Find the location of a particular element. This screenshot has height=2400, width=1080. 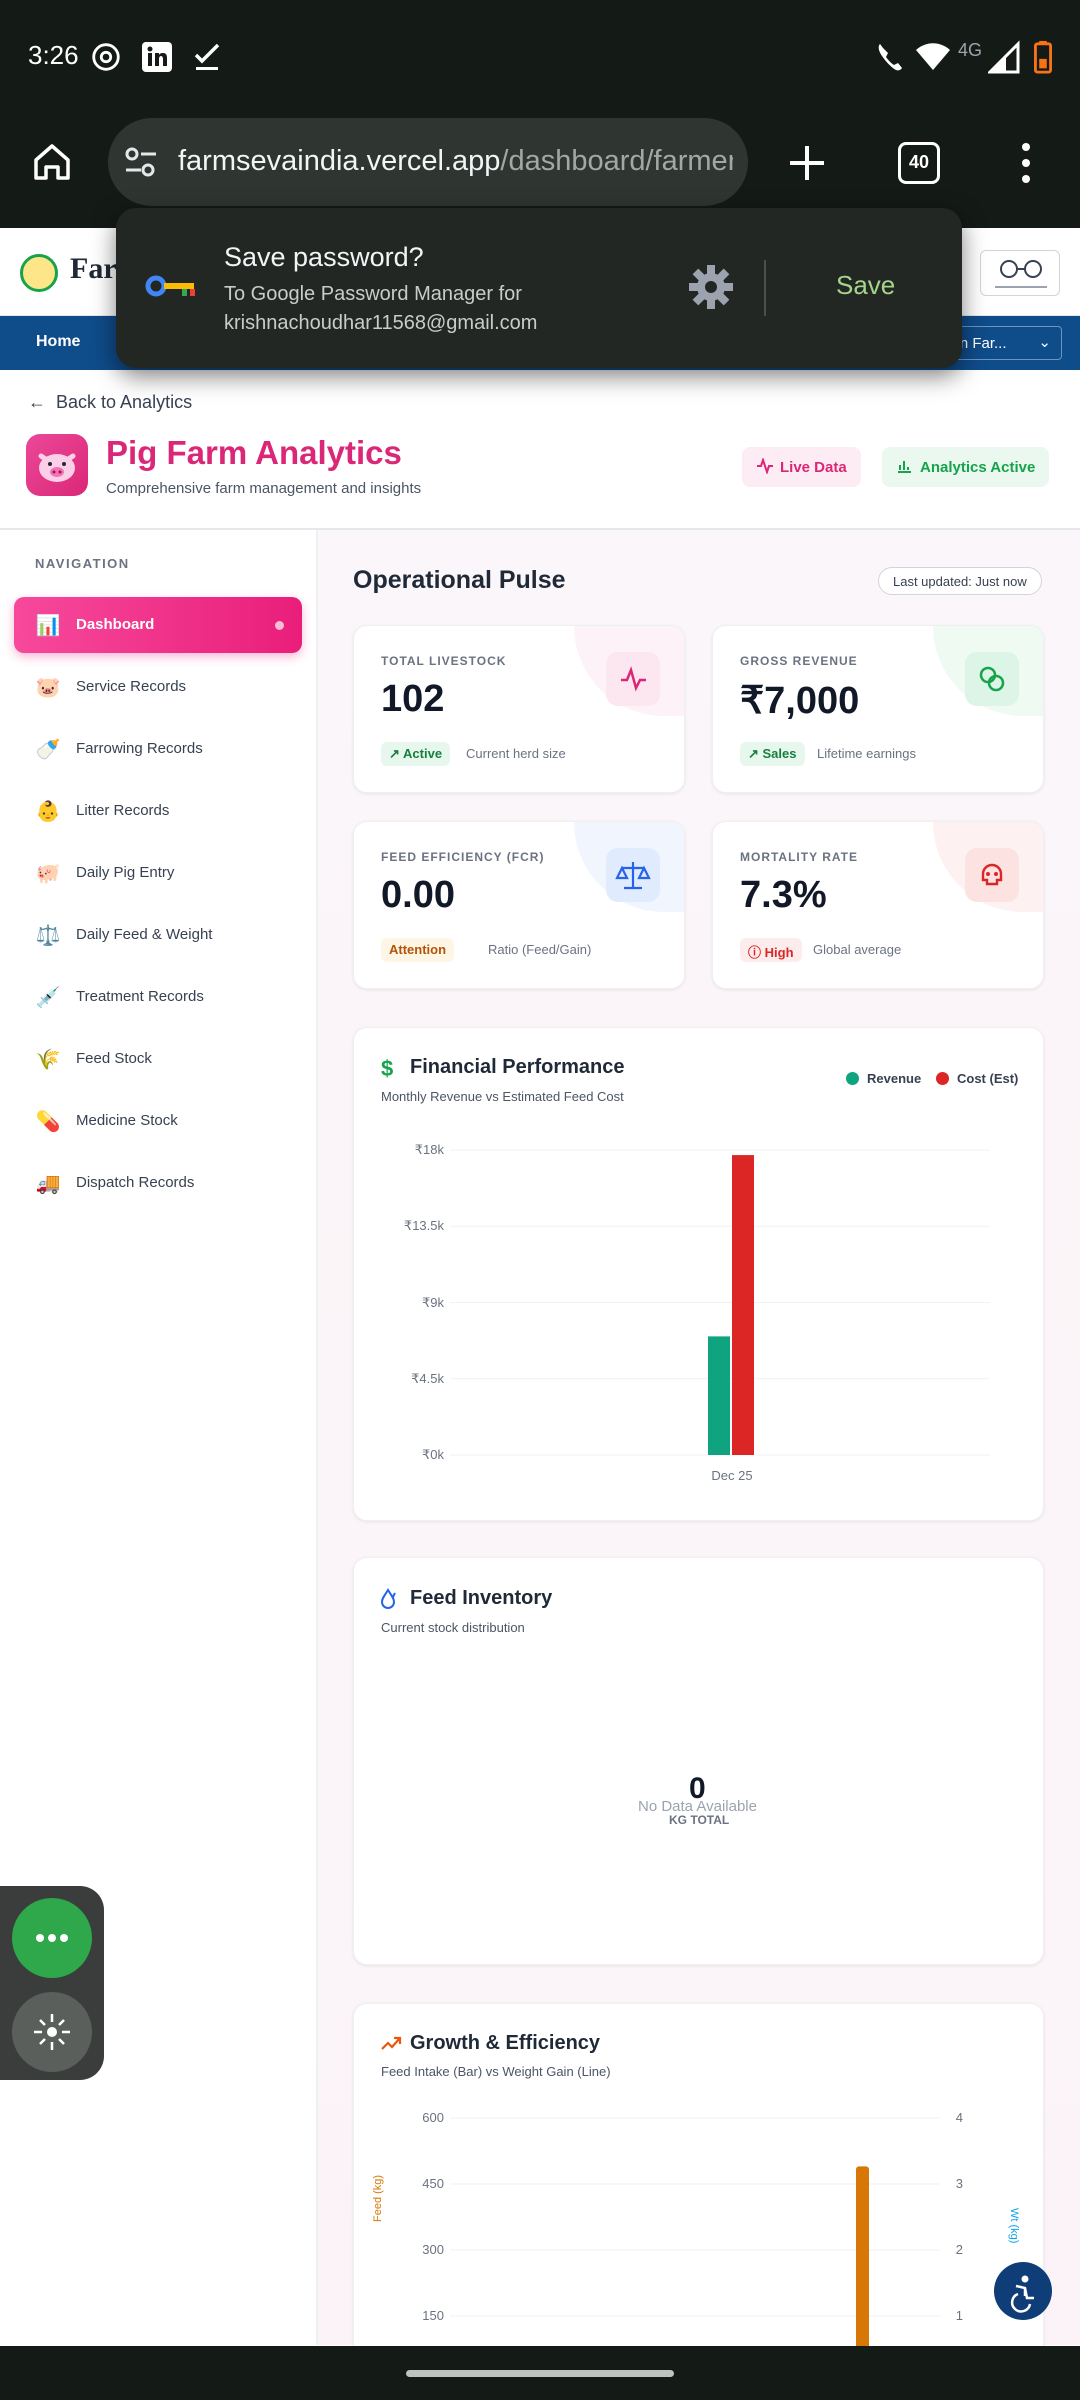

gesture-handle is located at coordinates (540, 2373).